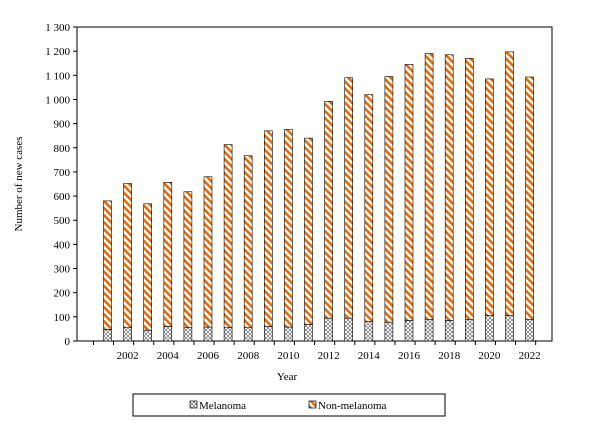 The width and height of the screenshot is (592, 447). What do you see at coordinates (509, 183) in the screenshot?
I see `bar-non-melanoma-2021` at bounding box center [509, 183].